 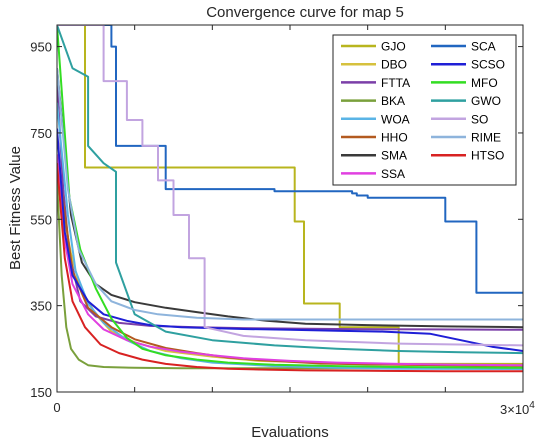 What do you see at coordinates (487, 156) in the screenshot?
I see `legend-label-htso: HTSO` at bounding box center [487, 156].